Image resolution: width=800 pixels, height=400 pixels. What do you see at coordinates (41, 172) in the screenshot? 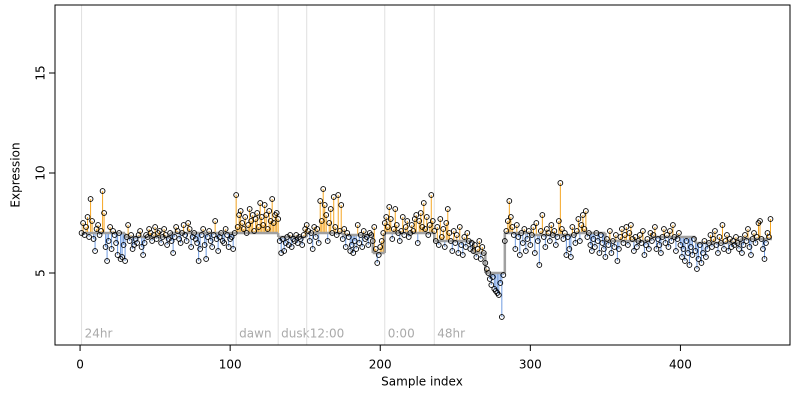
I see `y-tick-label: 10` at bounding box center [41, 172].